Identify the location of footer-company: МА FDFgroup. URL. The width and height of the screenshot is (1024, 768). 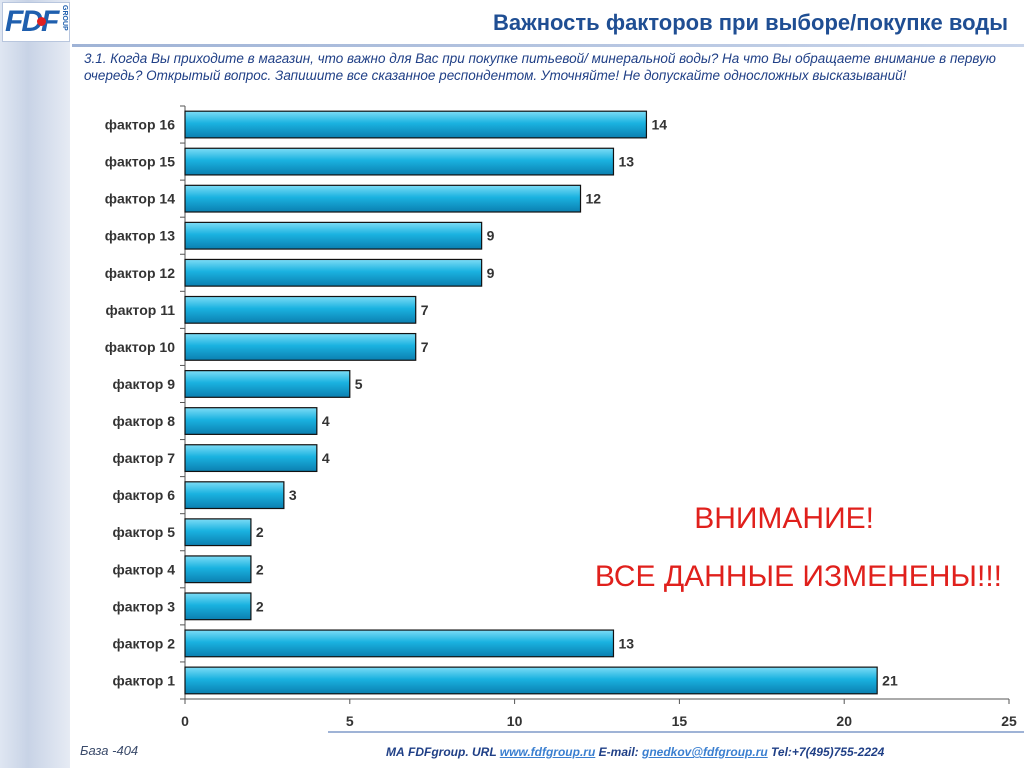
(443, 752).